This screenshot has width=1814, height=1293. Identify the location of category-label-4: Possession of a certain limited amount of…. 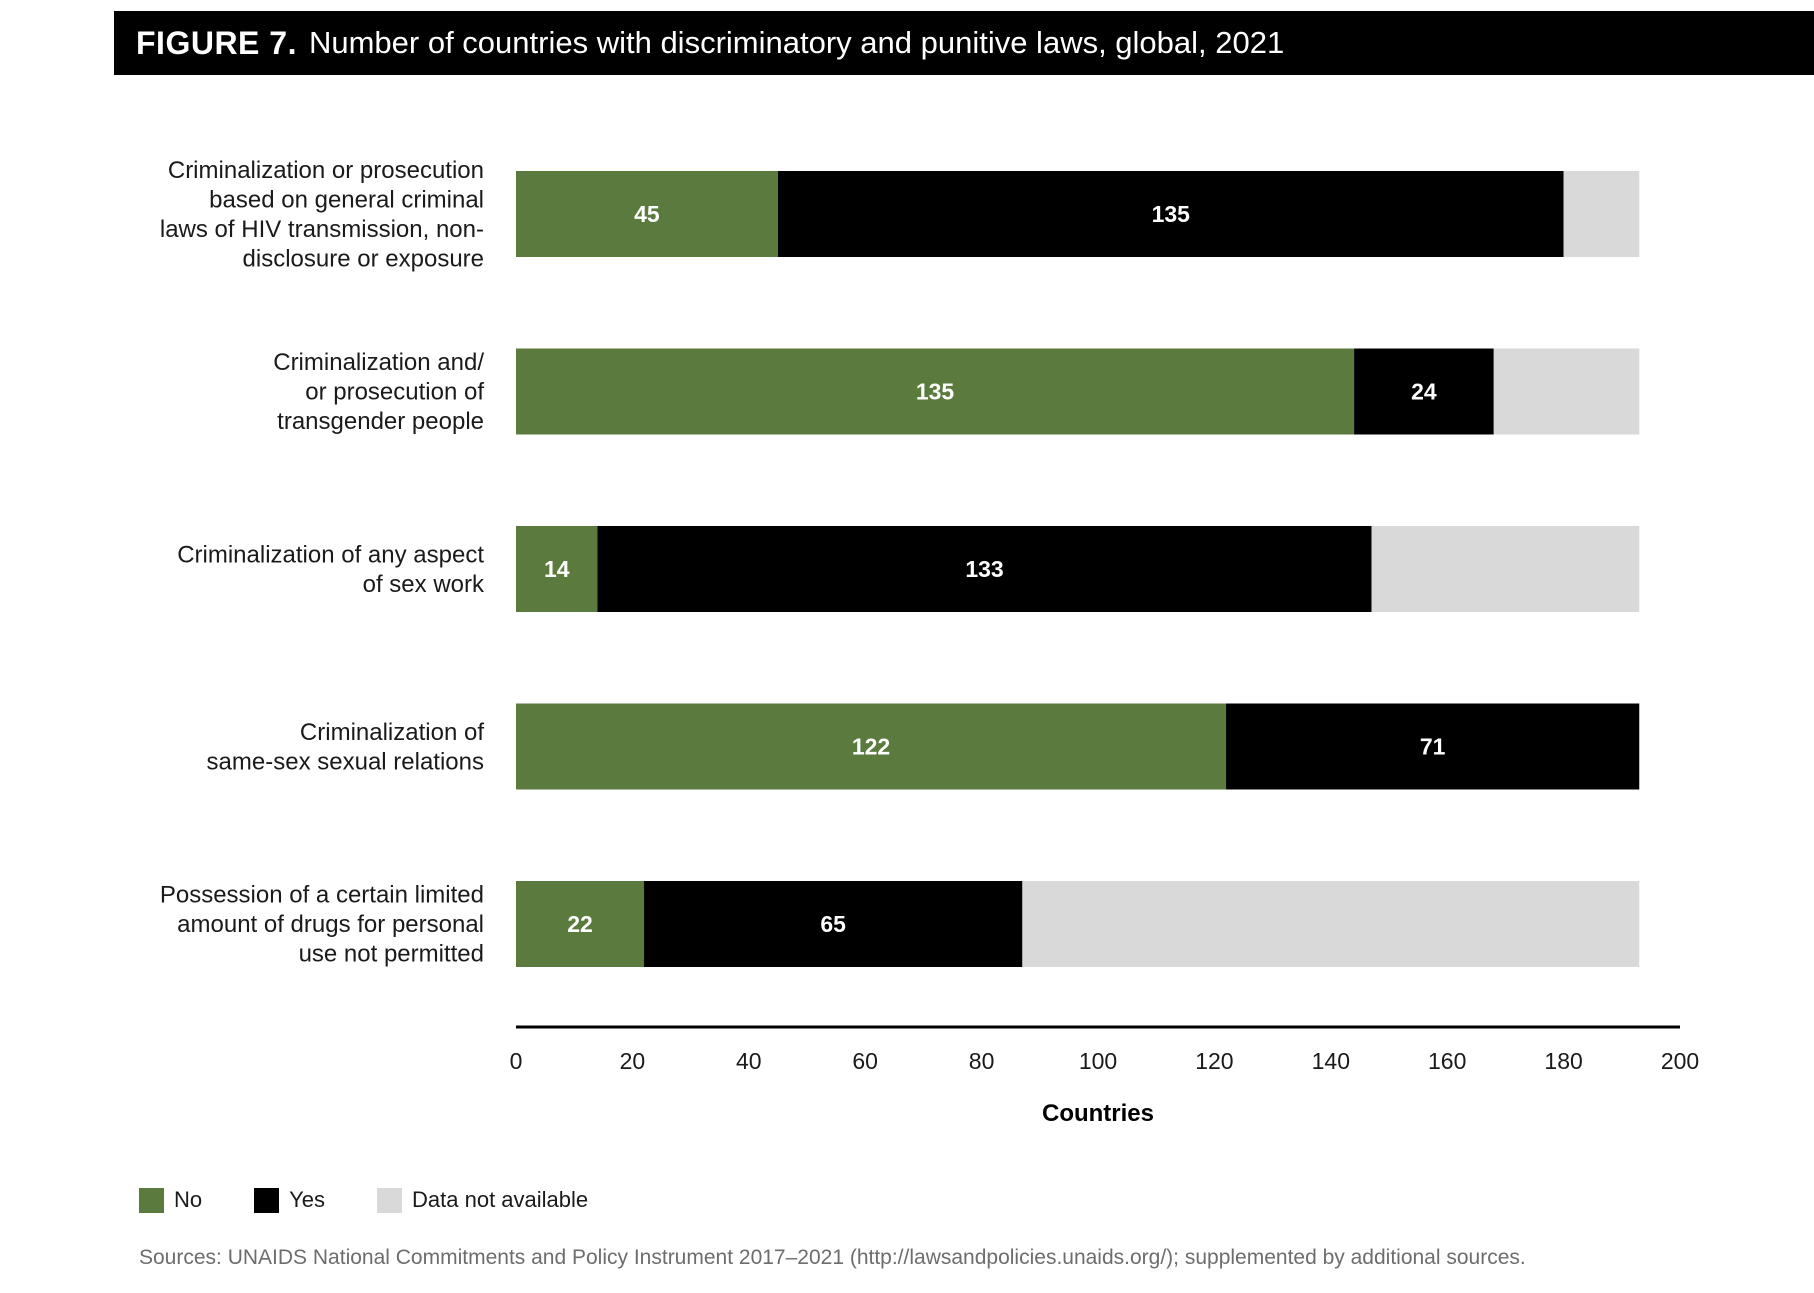
(322, 925).